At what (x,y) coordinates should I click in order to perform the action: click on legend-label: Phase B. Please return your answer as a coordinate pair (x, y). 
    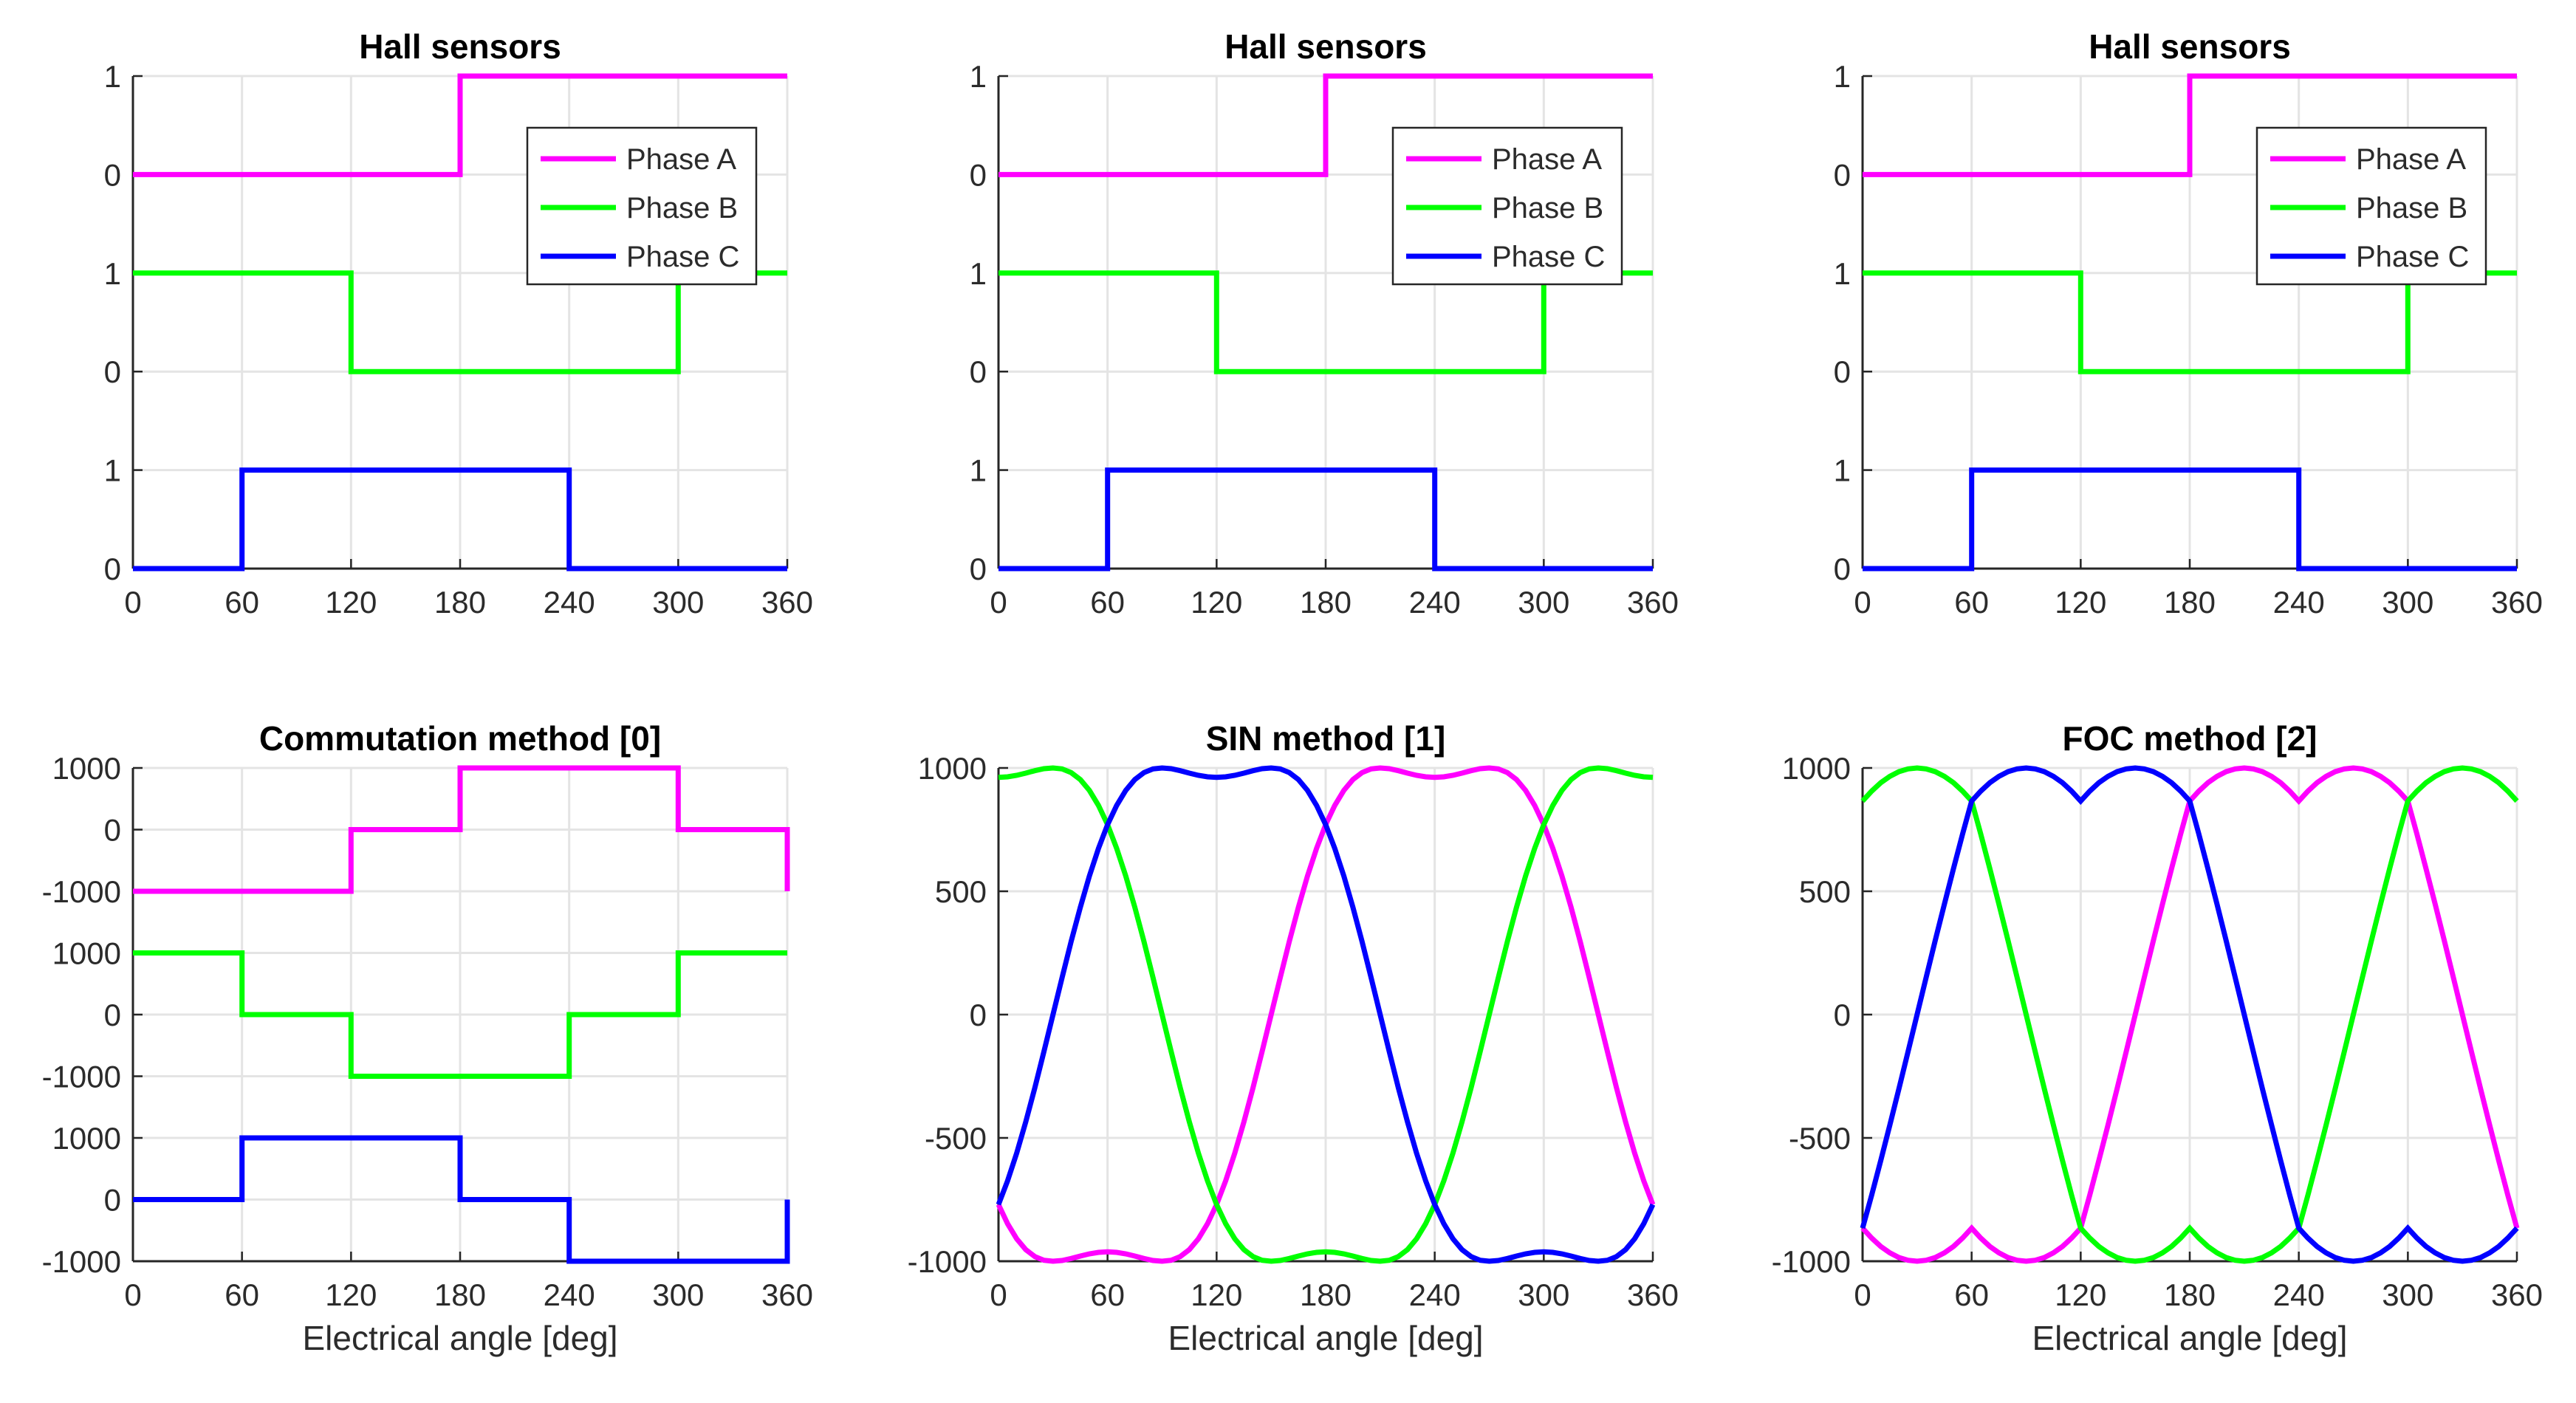
    Looking at the image, I should click on (1547, 208).